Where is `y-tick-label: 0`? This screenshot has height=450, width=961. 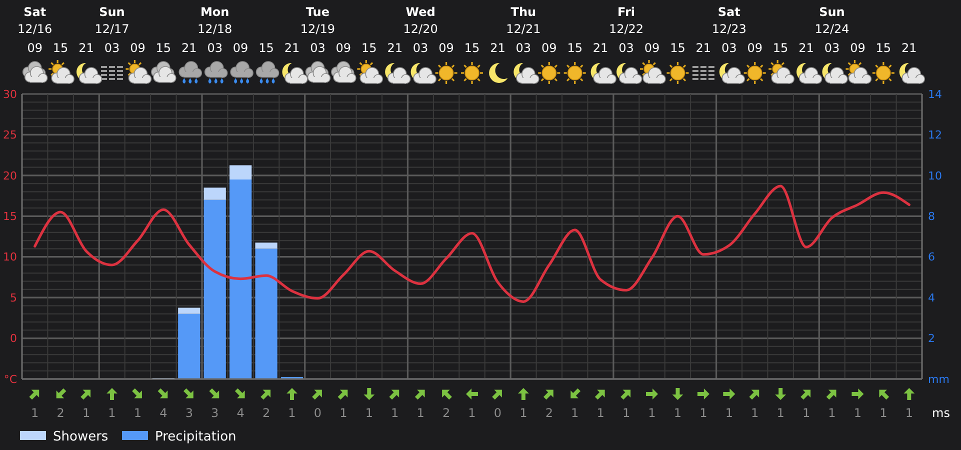 y-tick-label: 0 is located at coordinates (13, 339).